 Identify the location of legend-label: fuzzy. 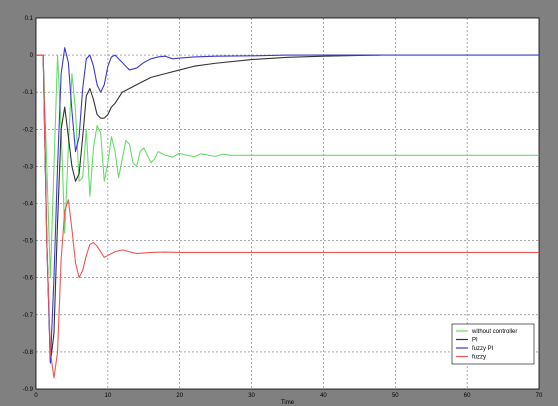
(479, 358).